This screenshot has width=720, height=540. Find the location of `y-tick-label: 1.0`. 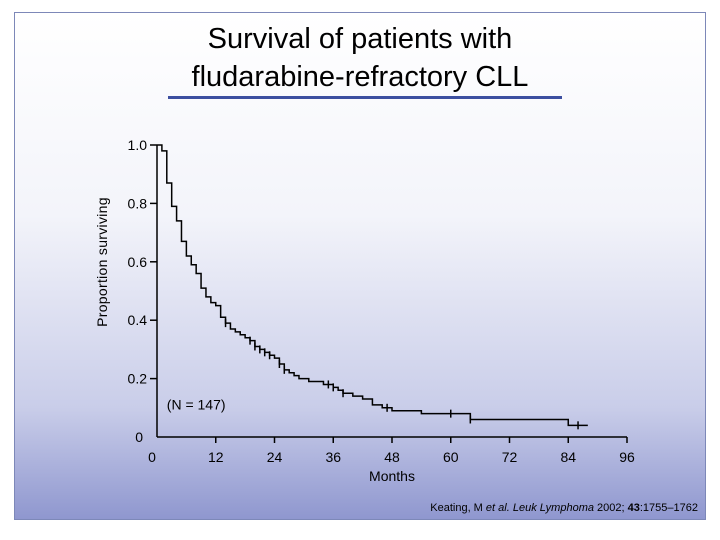

y-tick-label: 1.0 is located at coordinates (138, 145).